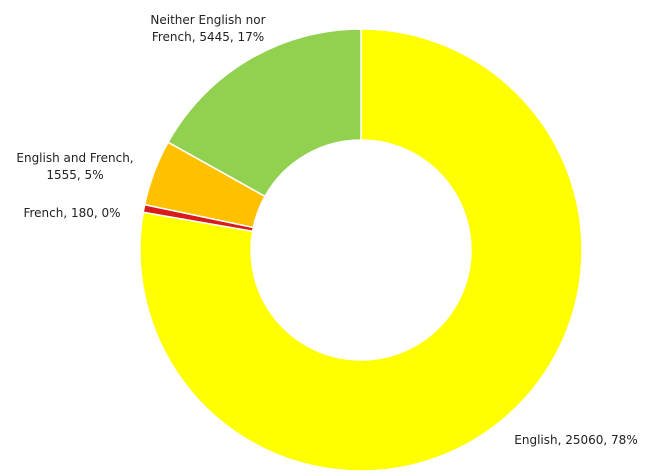 The width and height of the screenshot is (647, 473). What do you see at coordinates (576, 440) in the screenshot?
I see `data-label: English, 25060, 78%` at bounding box center [576, 440].